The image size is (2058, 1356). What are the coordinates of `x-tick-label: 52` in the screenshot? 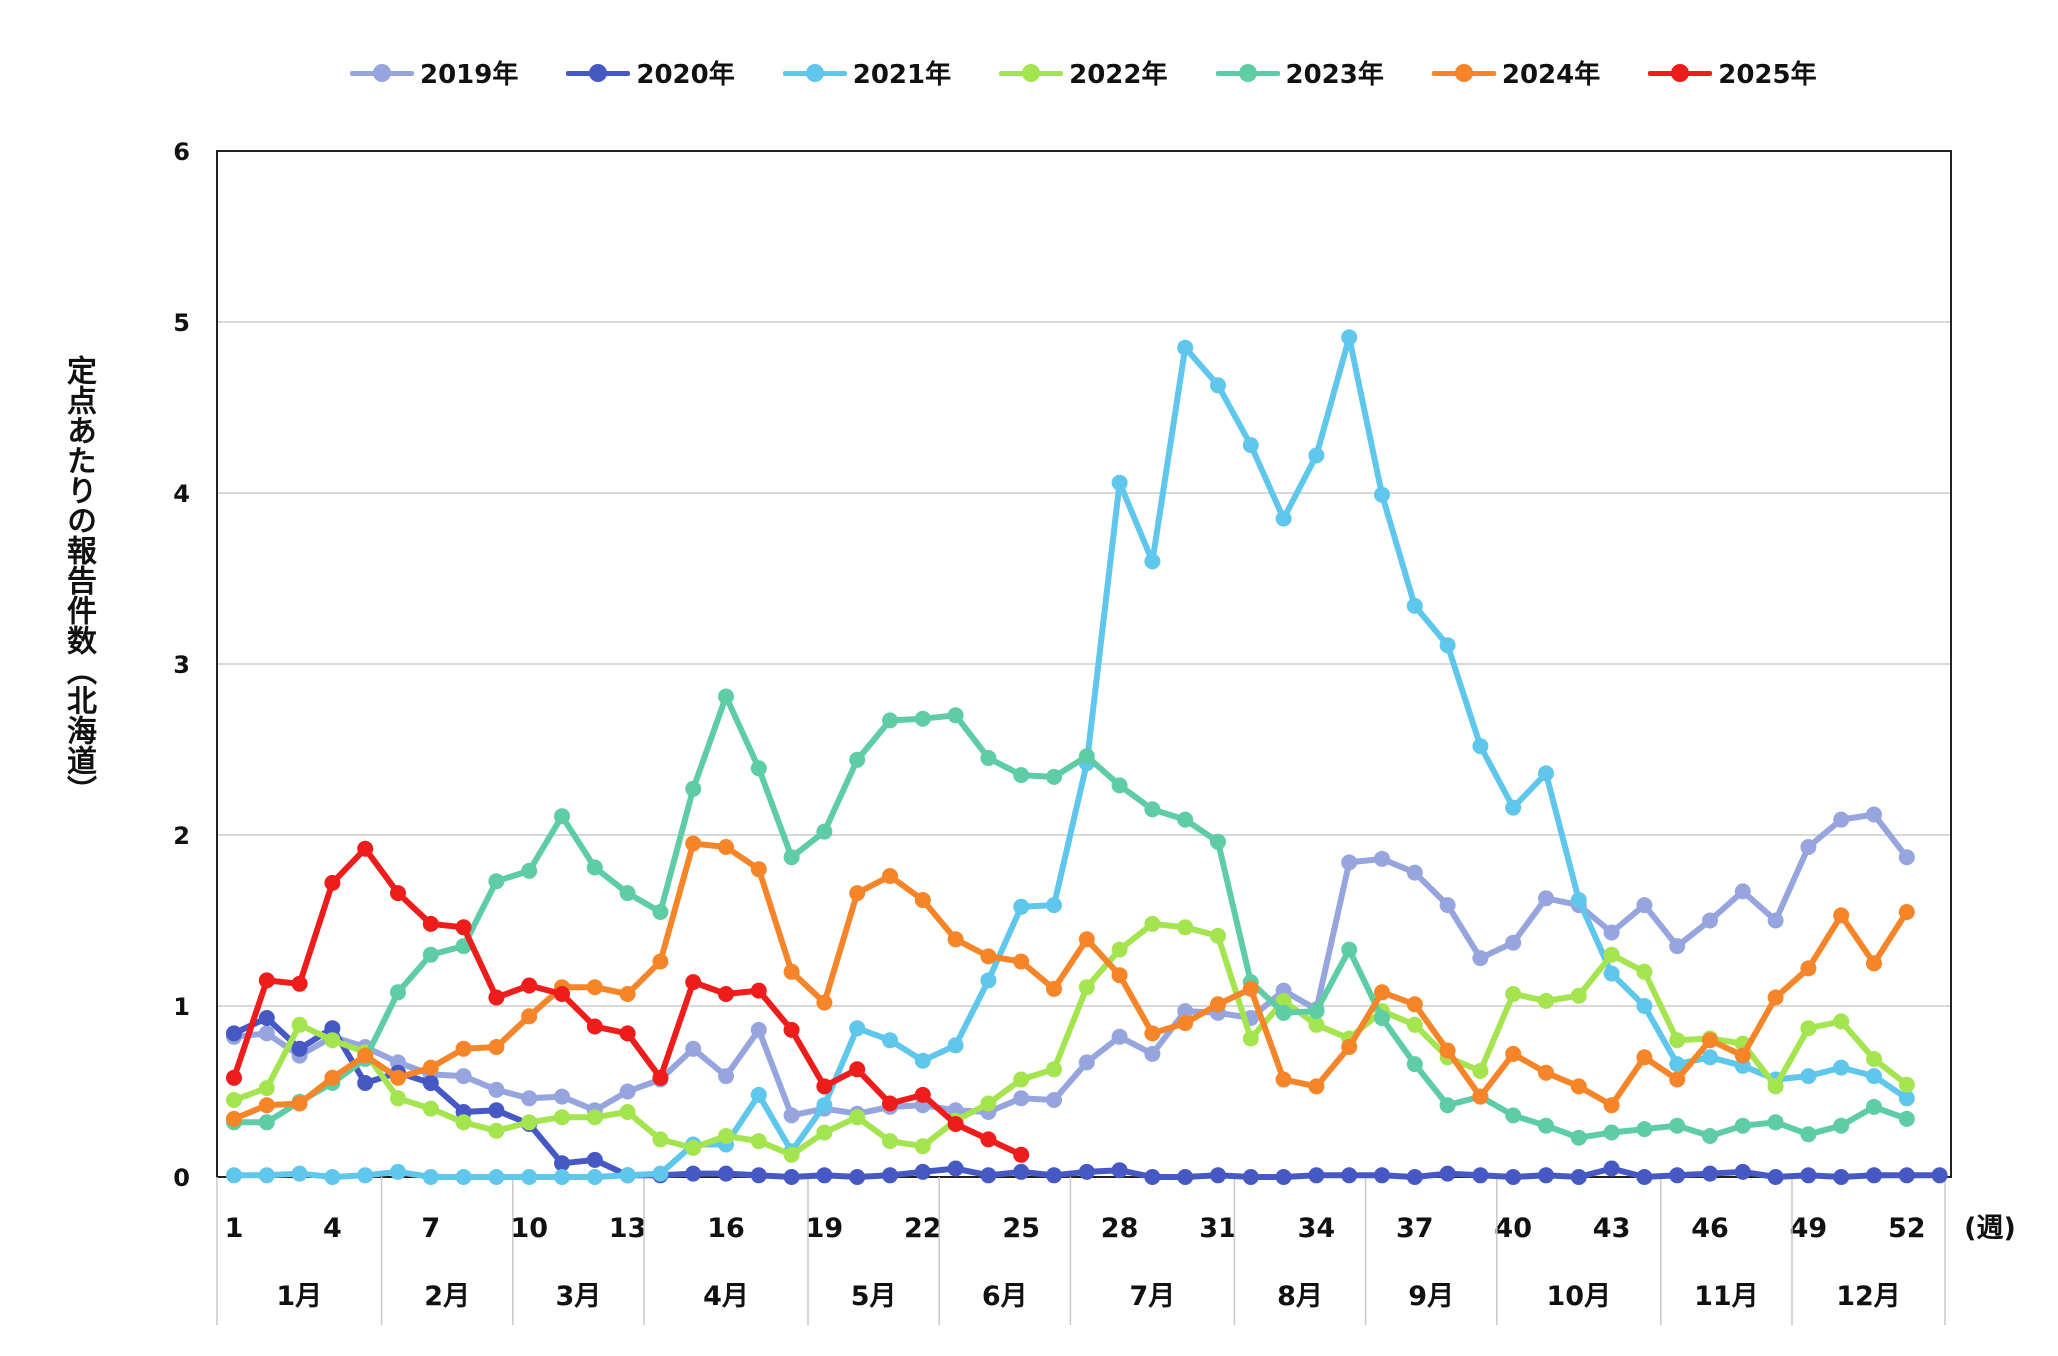 It's located at (1907, 1228).